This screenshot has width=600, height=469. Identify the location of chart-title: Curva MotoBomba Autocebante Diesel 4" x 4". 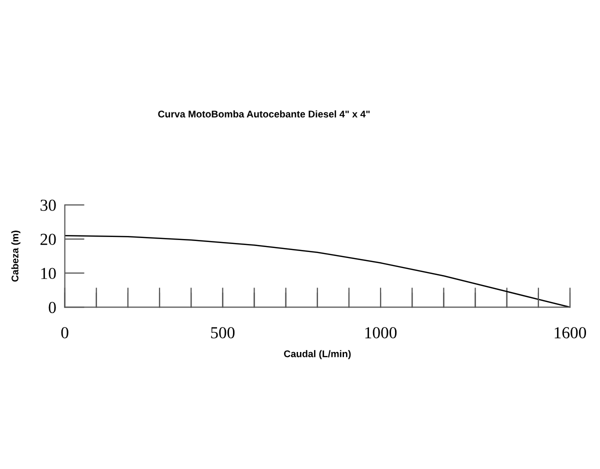
(264, 114).